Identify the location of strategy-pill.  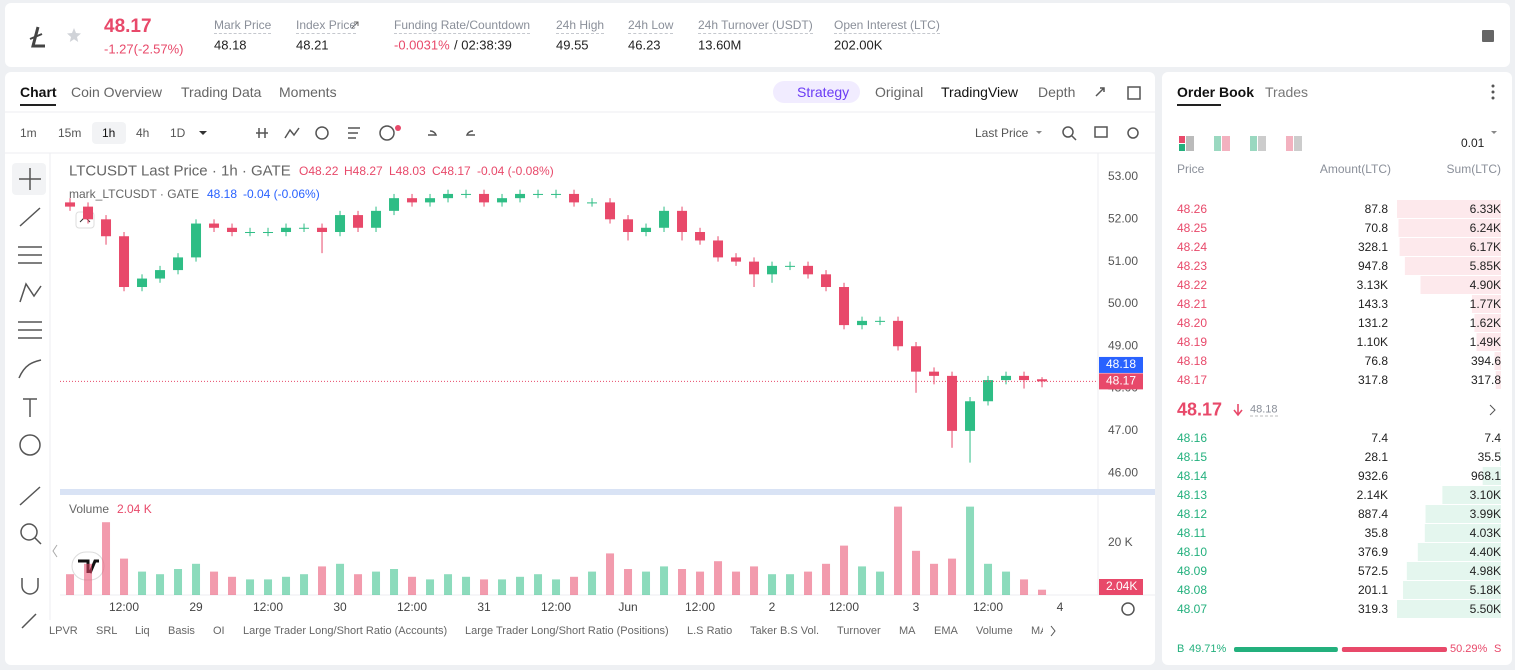
(816, 92).